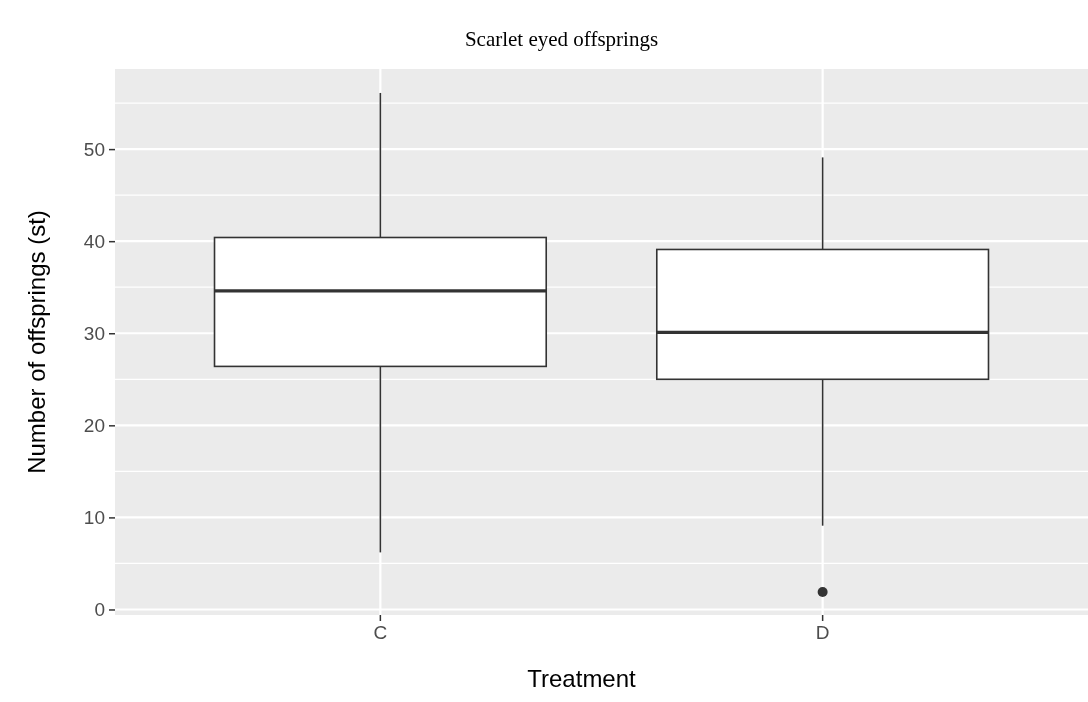  Describe the element at coordinates (582, 678) in the screenshot. I see `x-axis-title: Treatment` at that location.